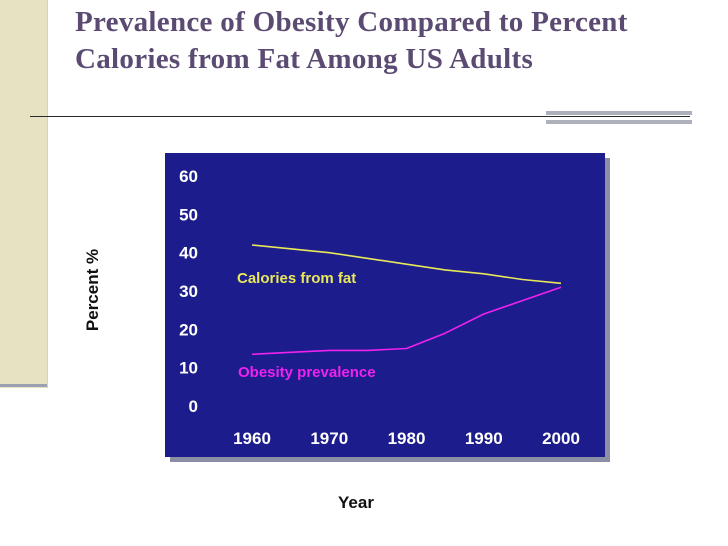  I want to click on x-tick-1970: 1970, so click(329, 438).